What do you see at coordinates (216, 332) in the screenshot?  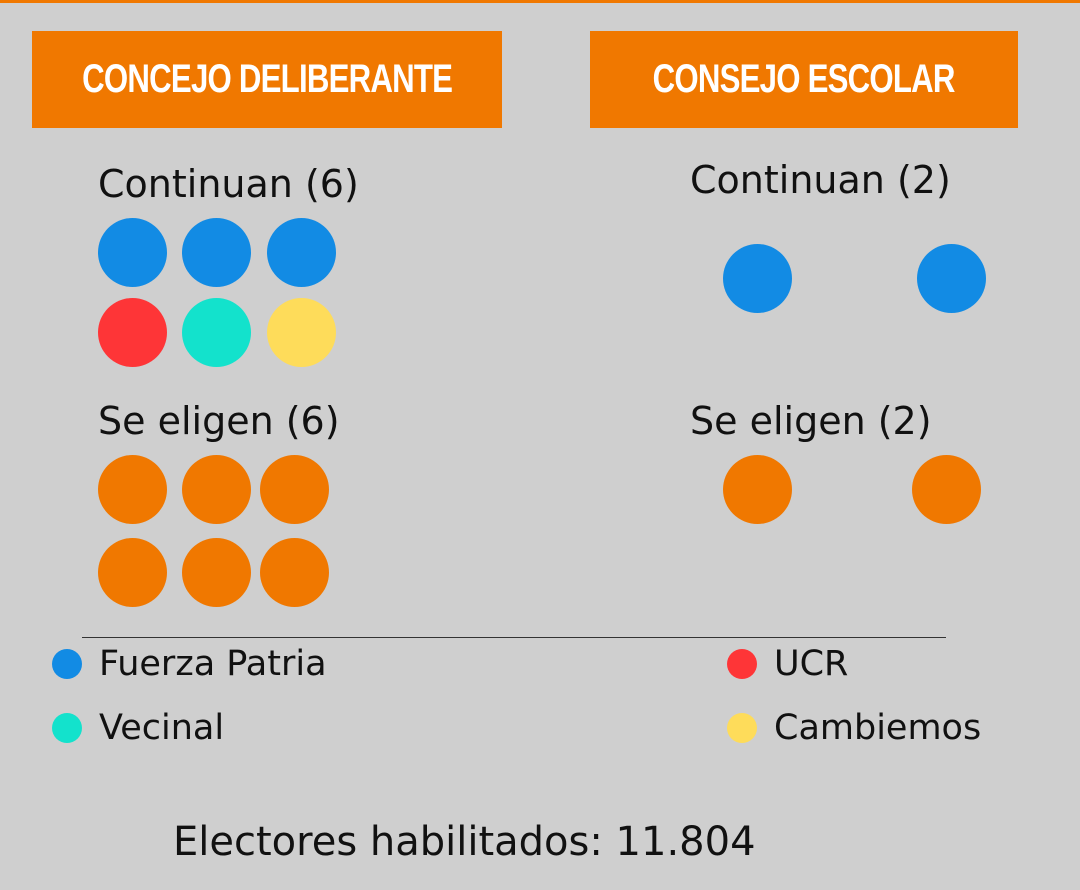 I see `concejo-continuan-seat-vecinal` at bounding box center [216, 332].